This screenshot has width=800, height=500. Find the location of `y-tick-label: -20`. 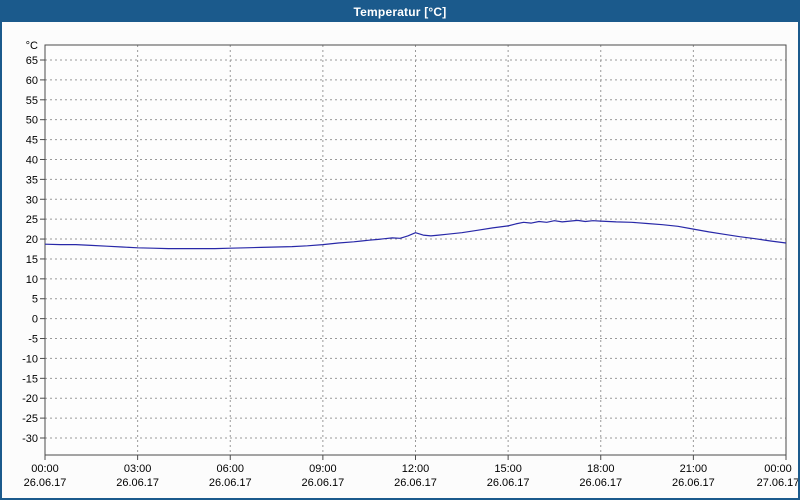

y-tick-label: -20 is located at coordinates (30, 399).